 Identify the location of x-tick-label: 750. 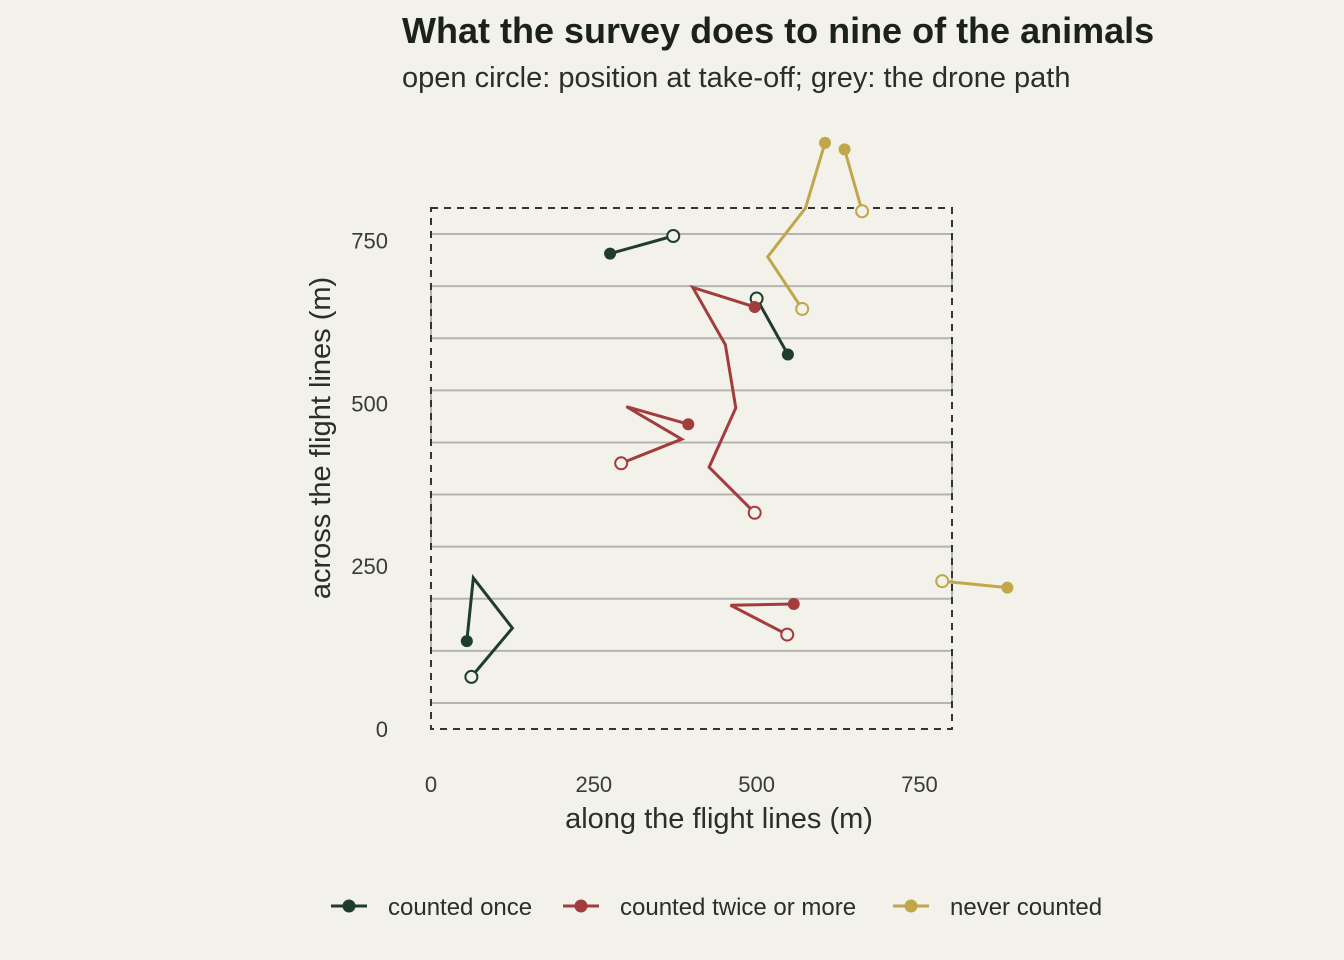
(919, 784).